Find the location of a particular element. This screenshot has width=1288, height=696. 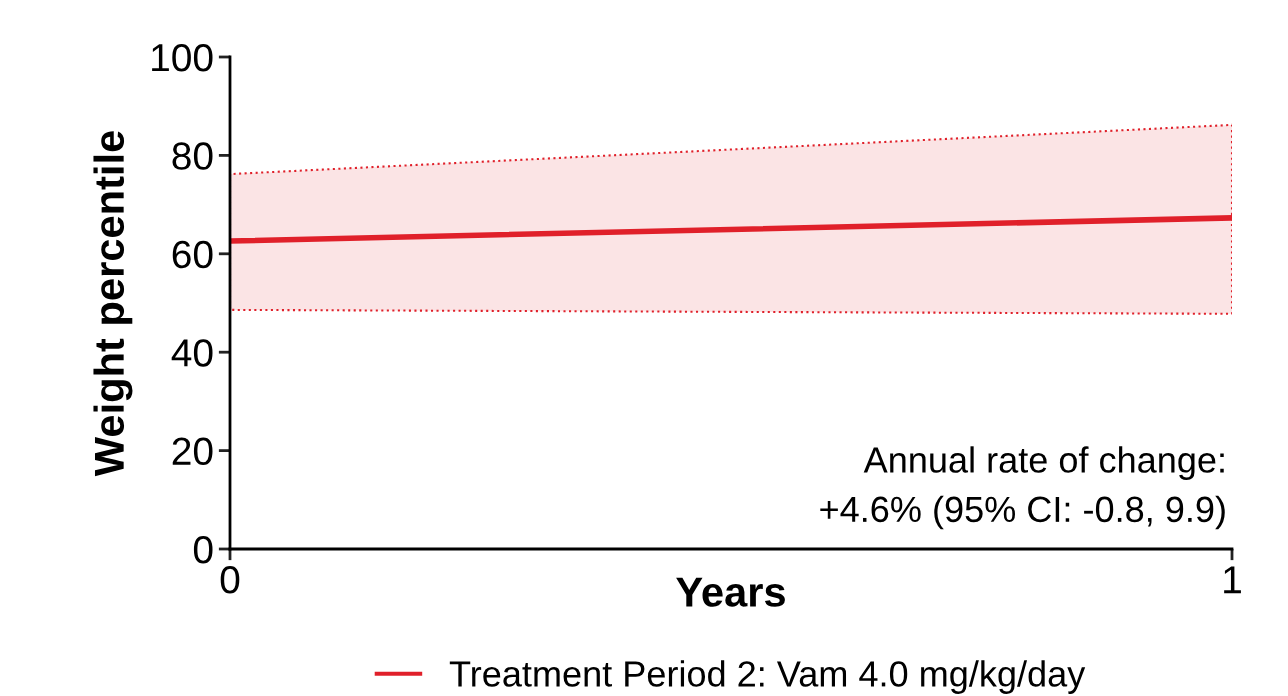

y-tick-label: 100 is located at coordinates (182, 57).